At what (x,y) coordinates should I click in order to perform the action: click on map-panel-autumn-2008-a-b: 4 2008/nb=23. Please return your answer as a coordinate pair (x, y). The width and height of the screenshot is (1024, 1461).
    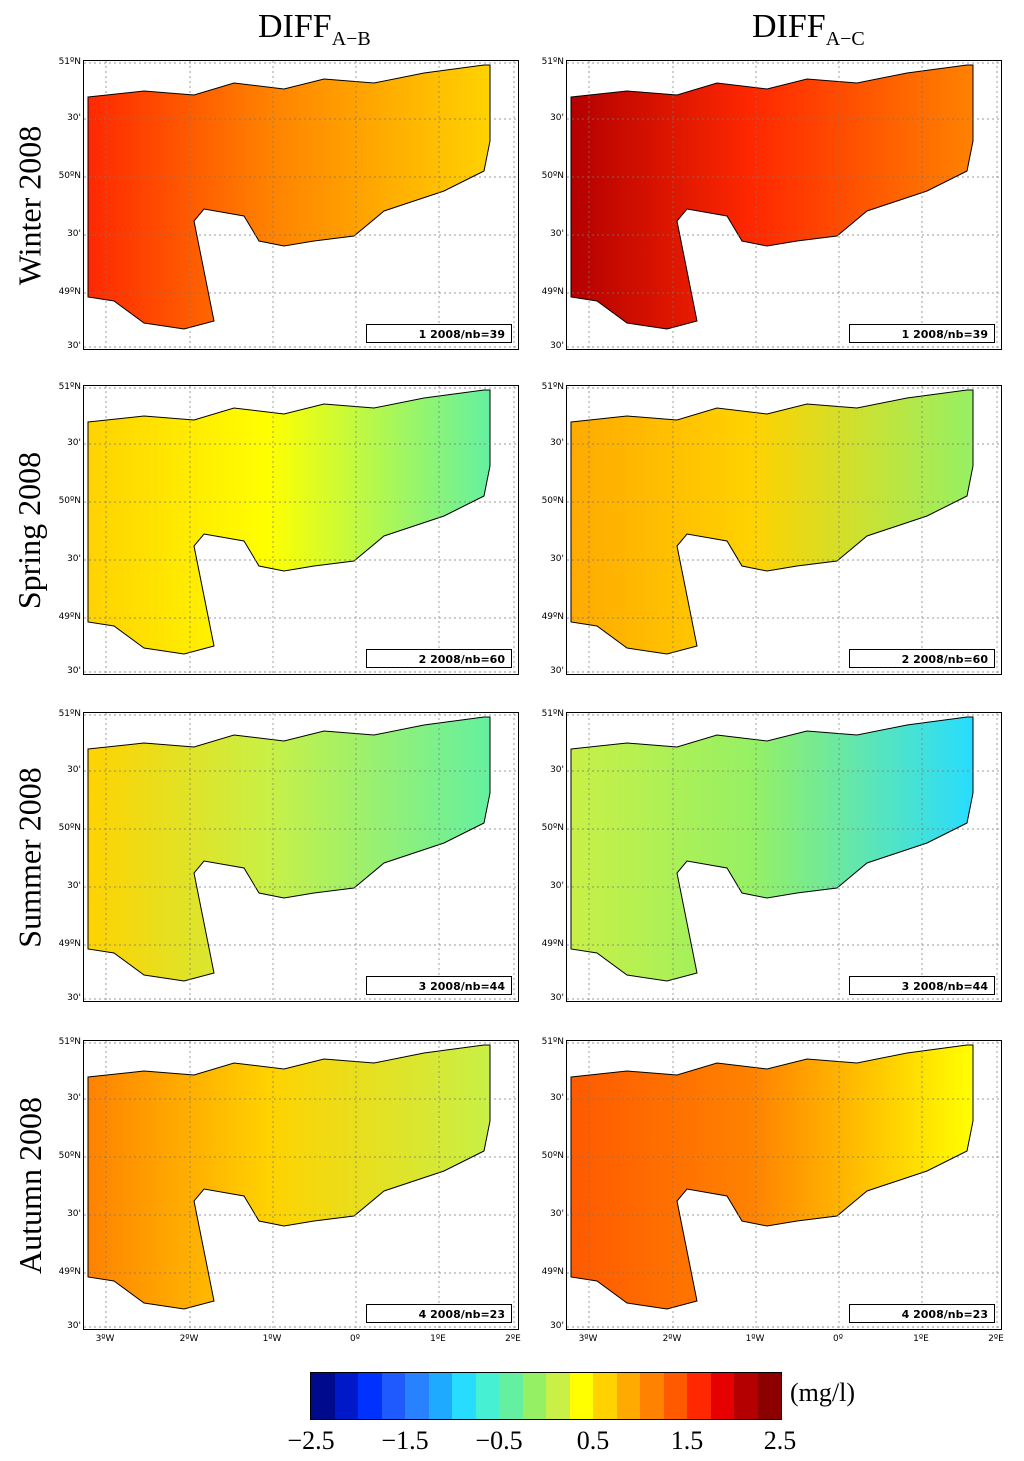
    Looking at the image, I should click on (301, 1185).